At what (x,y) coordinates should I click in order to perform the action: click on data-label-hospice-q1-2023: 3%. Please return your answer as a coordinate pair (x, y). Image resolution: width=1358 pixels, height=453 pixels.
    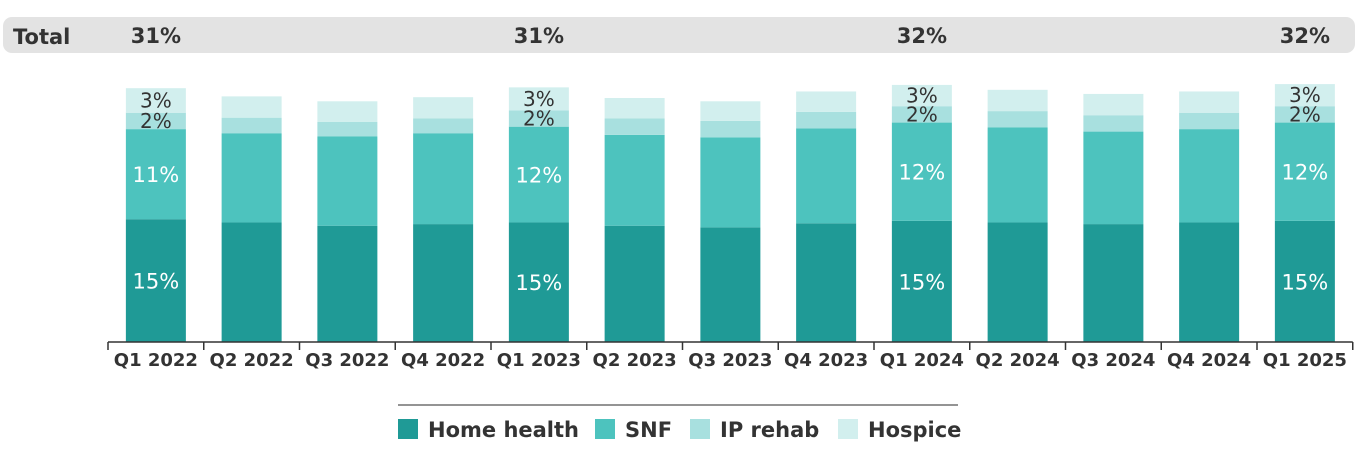
    Looking at the image, I should click on (539, 99).